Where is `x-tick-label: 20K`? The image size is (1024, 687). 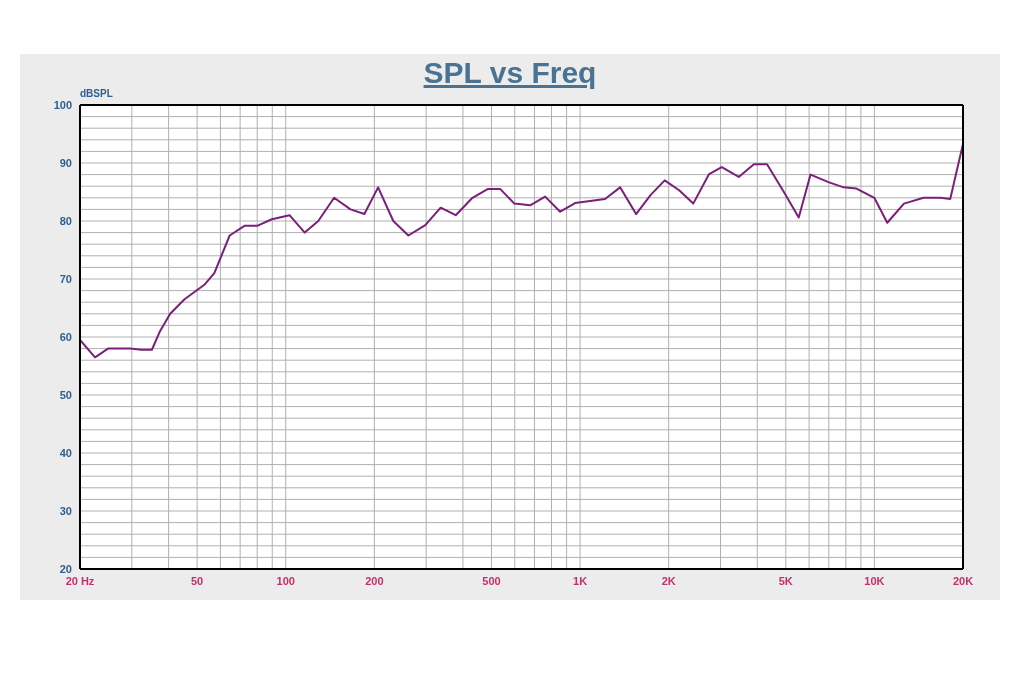
x-tick-label: 20K is located at coordinates (963, 580).